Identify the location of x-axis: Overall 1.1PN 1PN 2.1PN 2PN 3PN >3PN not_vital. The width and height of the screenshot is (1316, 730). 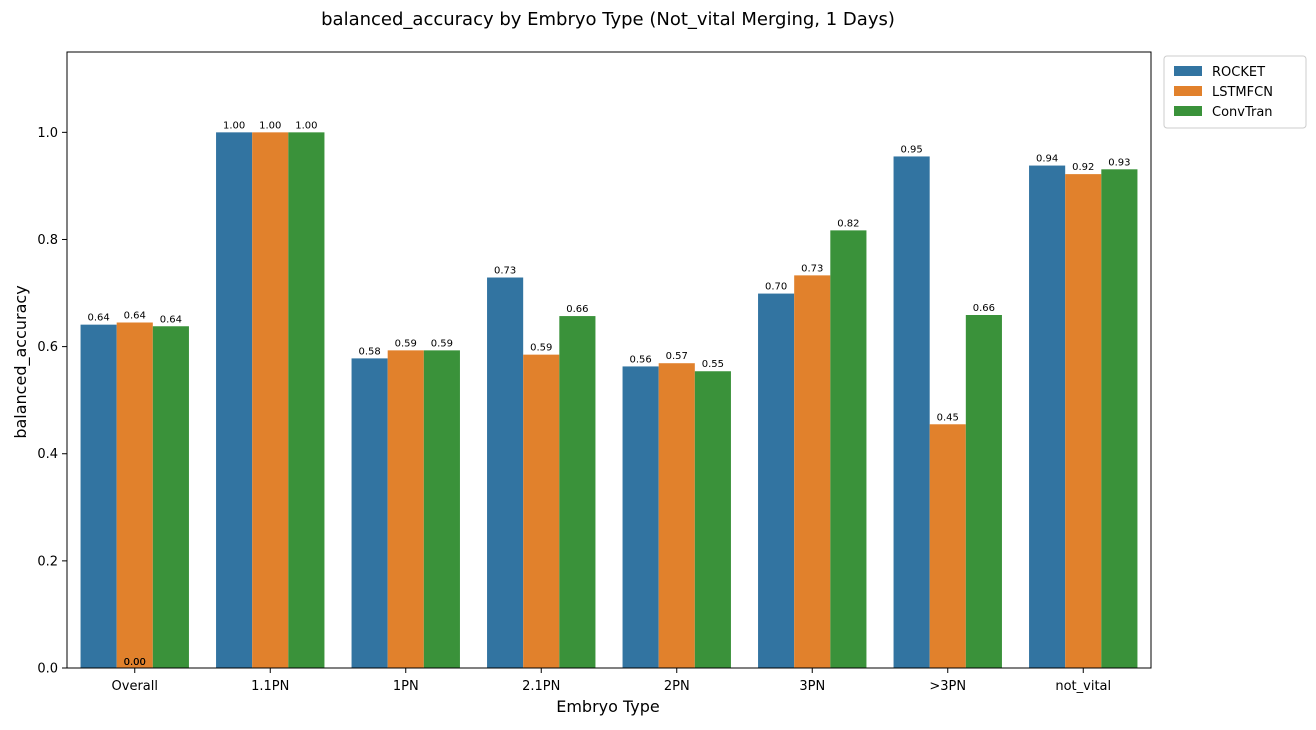
(611, 681).